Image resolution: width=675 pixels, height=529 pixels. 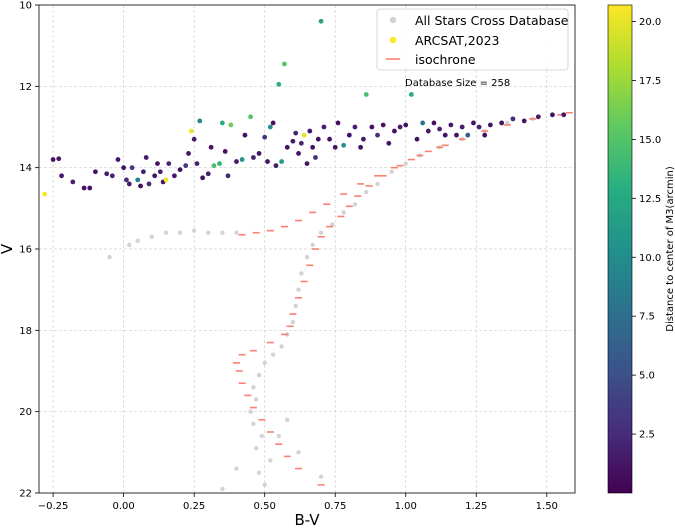 I want to click on legend-box, so click(x=472, y=39).